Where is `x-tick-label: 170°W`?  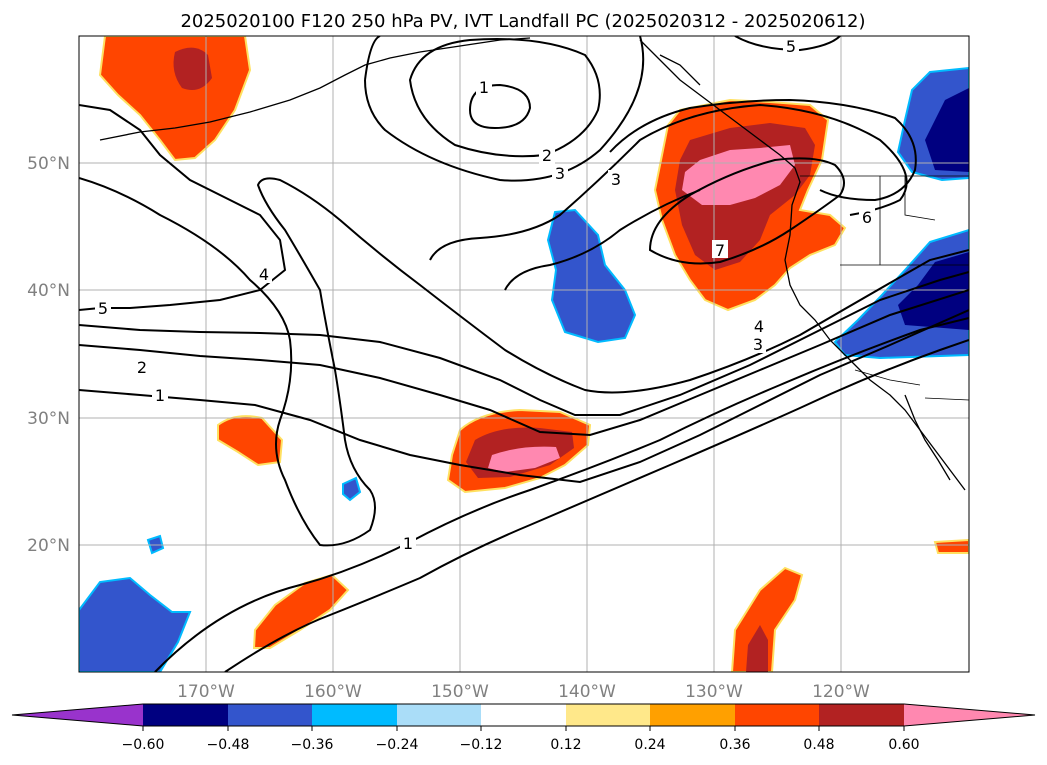 x-tick-label: 170°W is located at coordinates (206, 692).